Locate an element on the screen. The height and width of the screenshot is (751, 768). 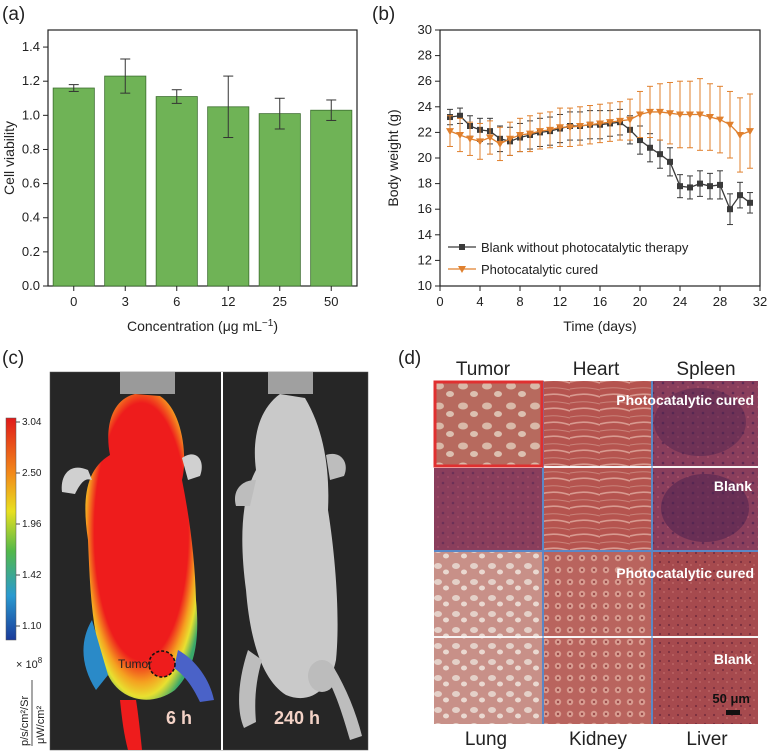
panel-label-c: (c) is located at coordinates (13, 358).